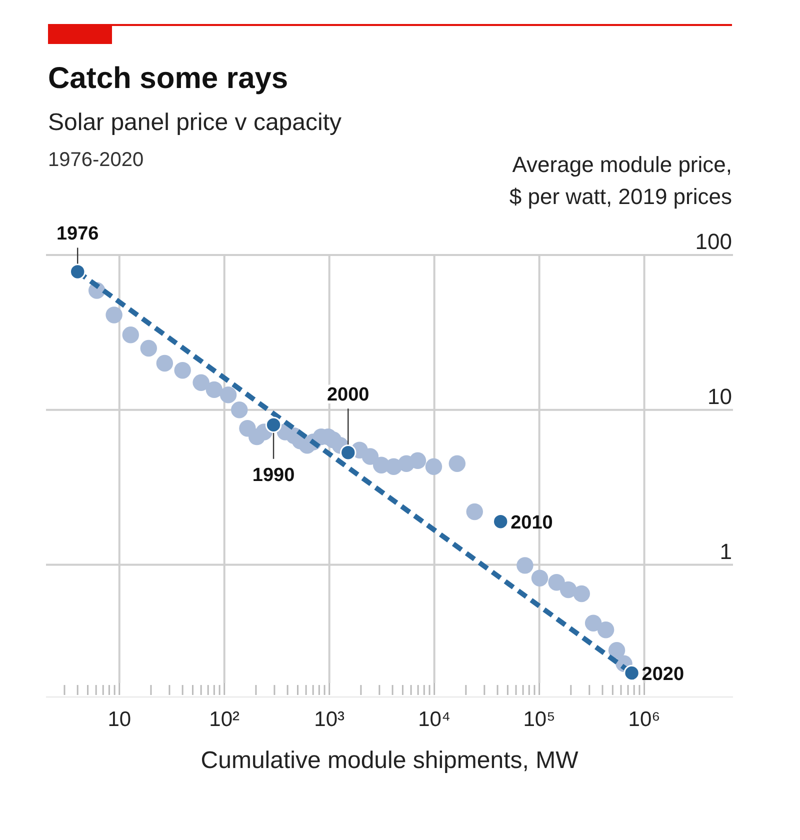 This screenshot has width=800, height=840. I want to click on chart-title: Catch some rays, so click(168, 78).